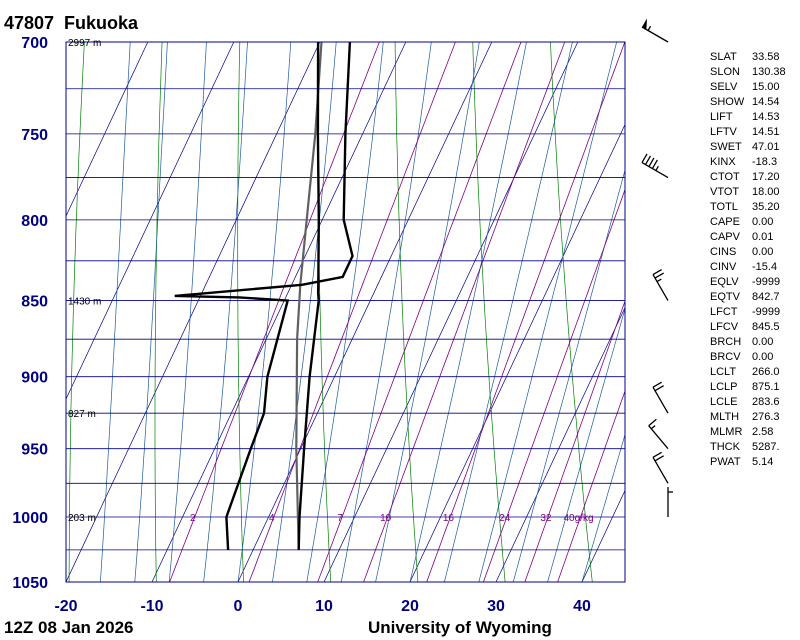 Image resolution: width=800 pixels, height=640 pixels. What do you see at coordinates (748, 447) in the screenshot?
I see `index-row: THCK 5287.` at bounding box center [748, 447].